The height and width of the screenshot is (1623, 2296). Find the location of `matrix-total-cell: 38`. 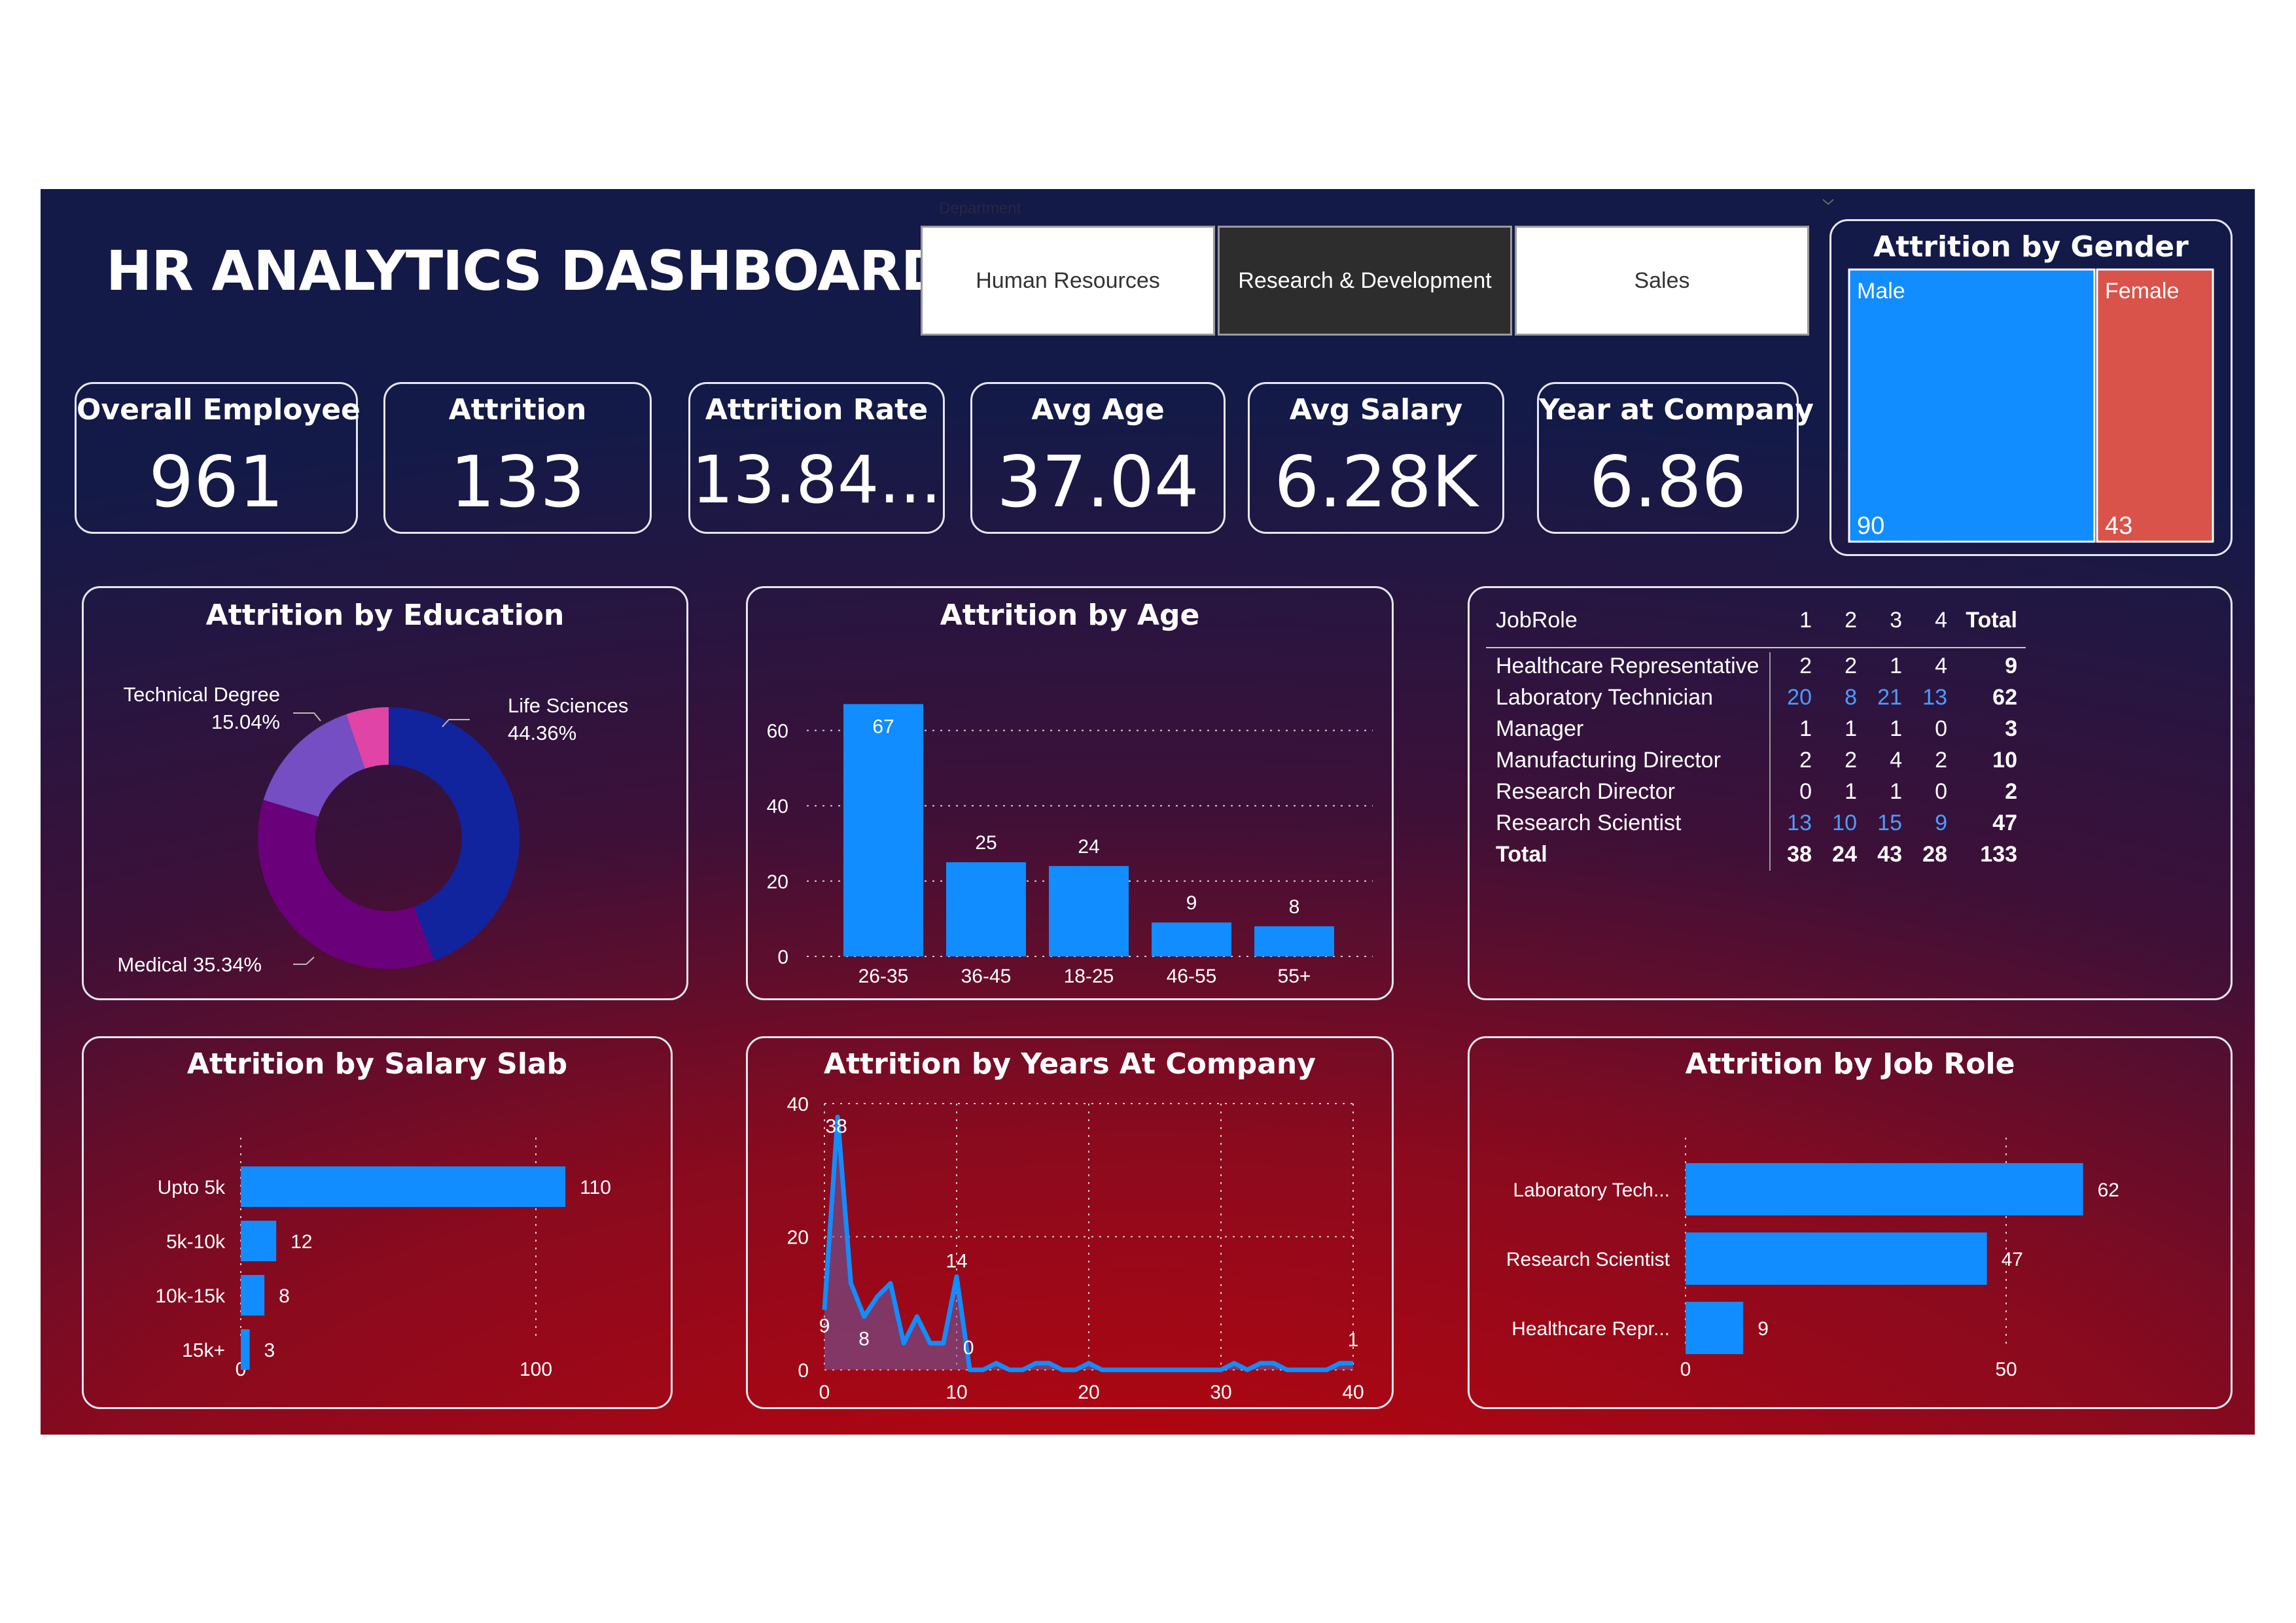

matrix-total-cell: 38 is located at coordinates (1800, 854).